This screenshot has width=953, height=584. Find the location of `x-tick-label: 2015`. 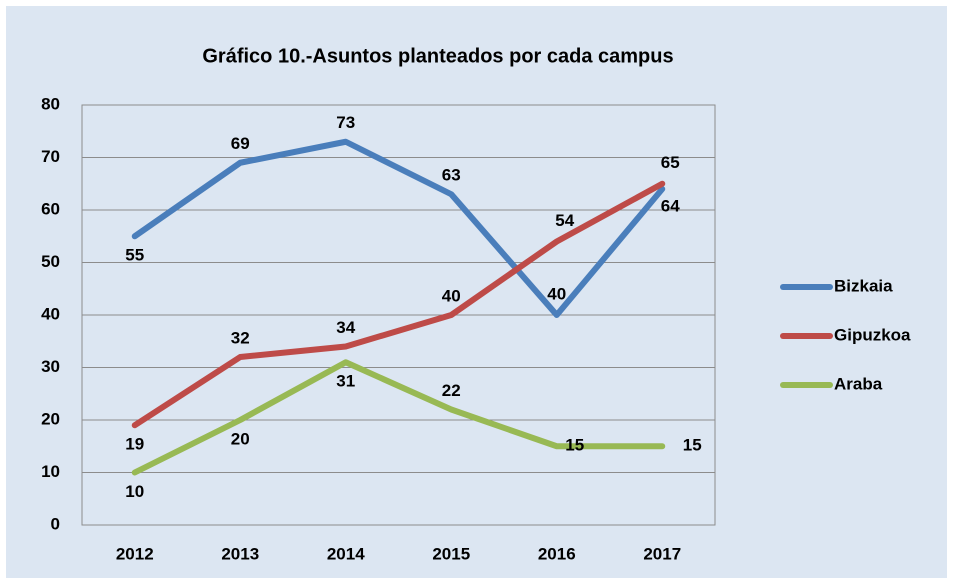

x-tick-label: 2015 is located at coordinates (451, 553).